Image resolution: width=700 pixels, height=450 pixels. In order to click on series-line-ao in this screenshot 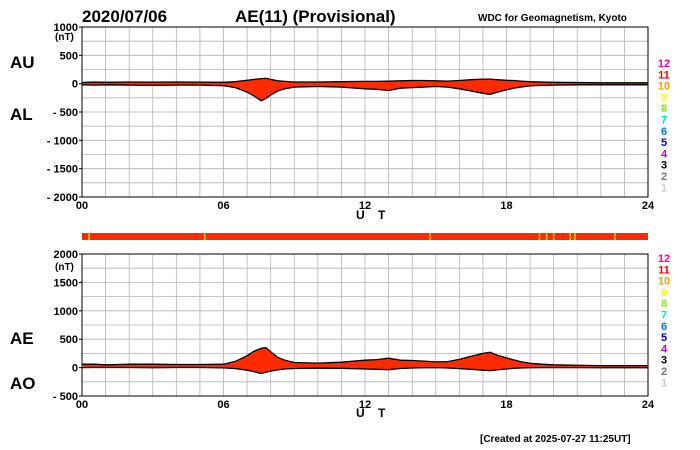, I will do `click(364, 370)`.